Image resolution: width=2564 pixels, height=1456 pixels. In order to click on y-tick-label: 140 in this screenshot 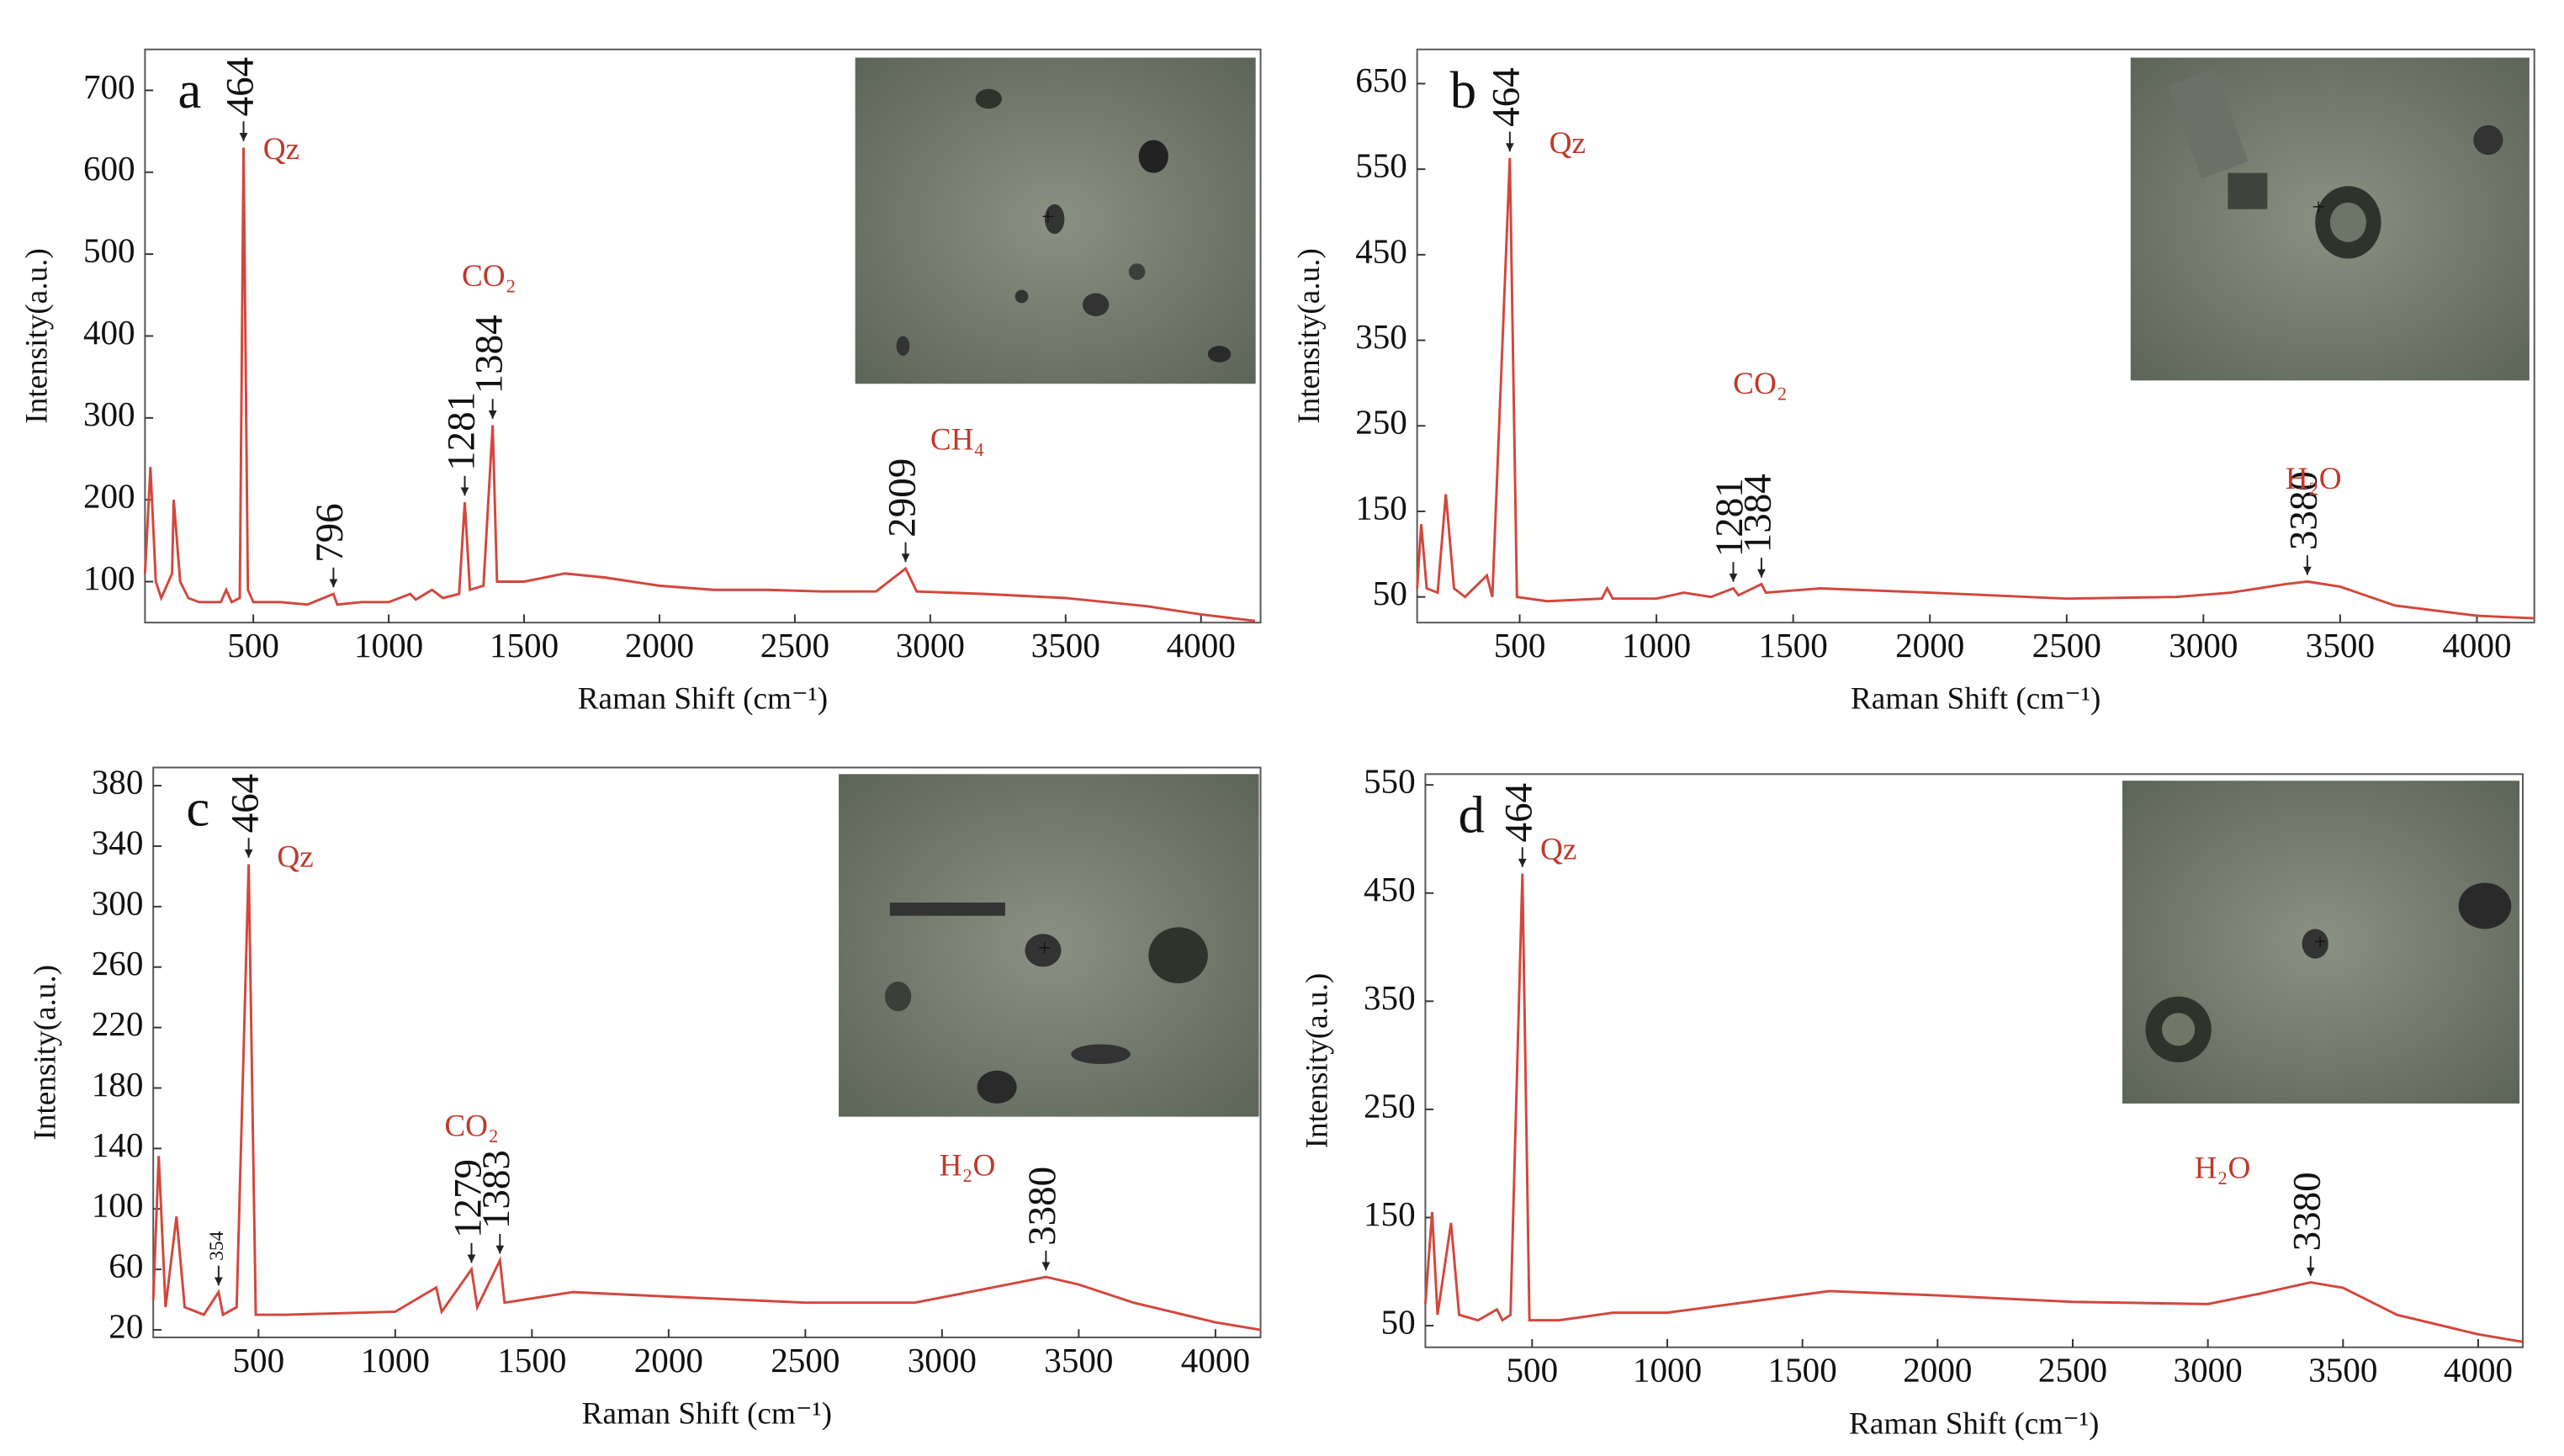, I will do `click(118, 1144)`.